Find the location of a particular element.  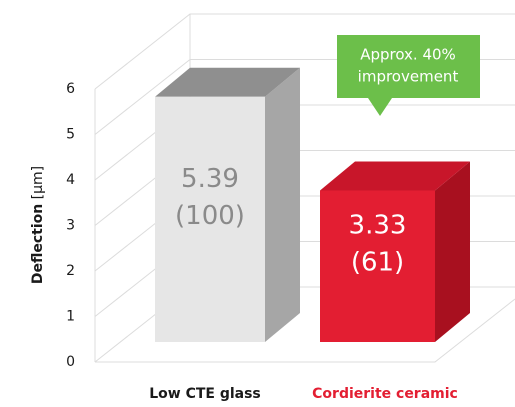

relative-label: (100) is located at coordinates (210, 216).